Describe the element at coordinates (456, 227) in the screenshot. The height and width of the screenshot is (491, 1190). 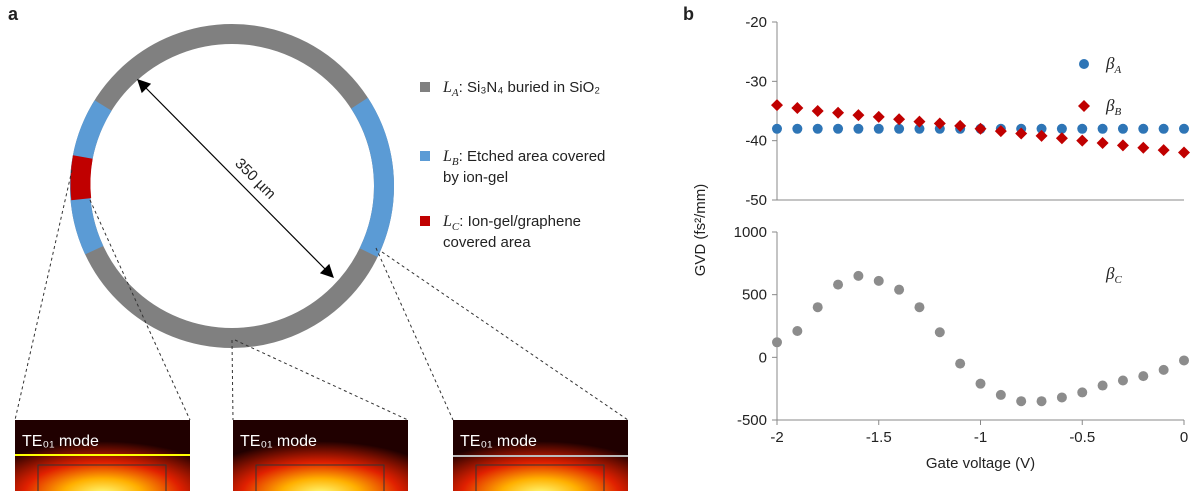
I see `legend-symbol-sub: C` at that location.